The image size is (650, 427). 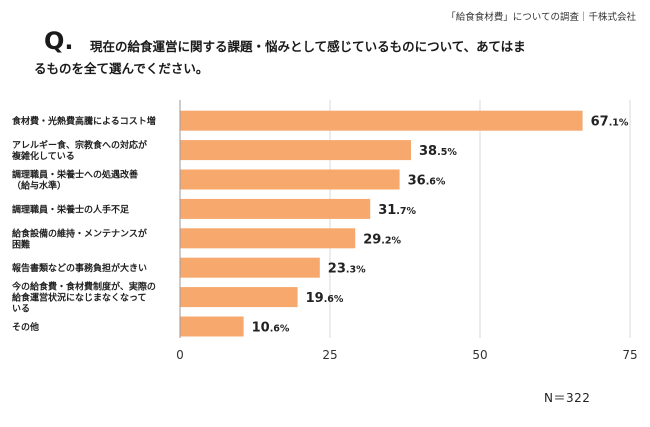 I want to click on question-line-1: 現在の給食運営に関する課題・悩みとして感じているものについて、あてはま, so click(x=308, y=46).